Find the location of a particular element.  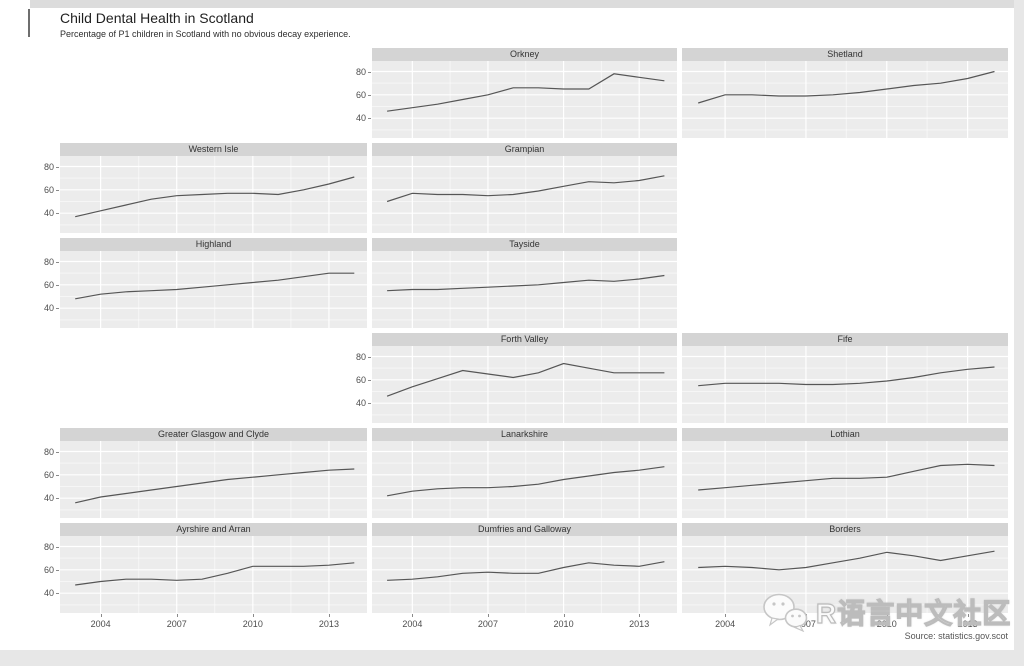

x-axis-tick-label: 2010 is located at coordinates (563, 624).